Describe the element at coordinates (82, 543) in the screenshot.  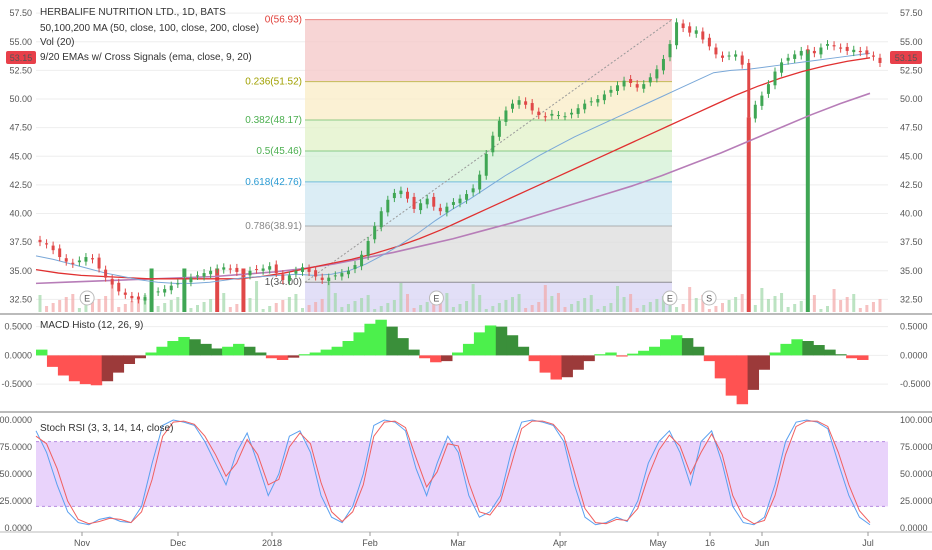
I see `time-tick-label: Nov` at that location.